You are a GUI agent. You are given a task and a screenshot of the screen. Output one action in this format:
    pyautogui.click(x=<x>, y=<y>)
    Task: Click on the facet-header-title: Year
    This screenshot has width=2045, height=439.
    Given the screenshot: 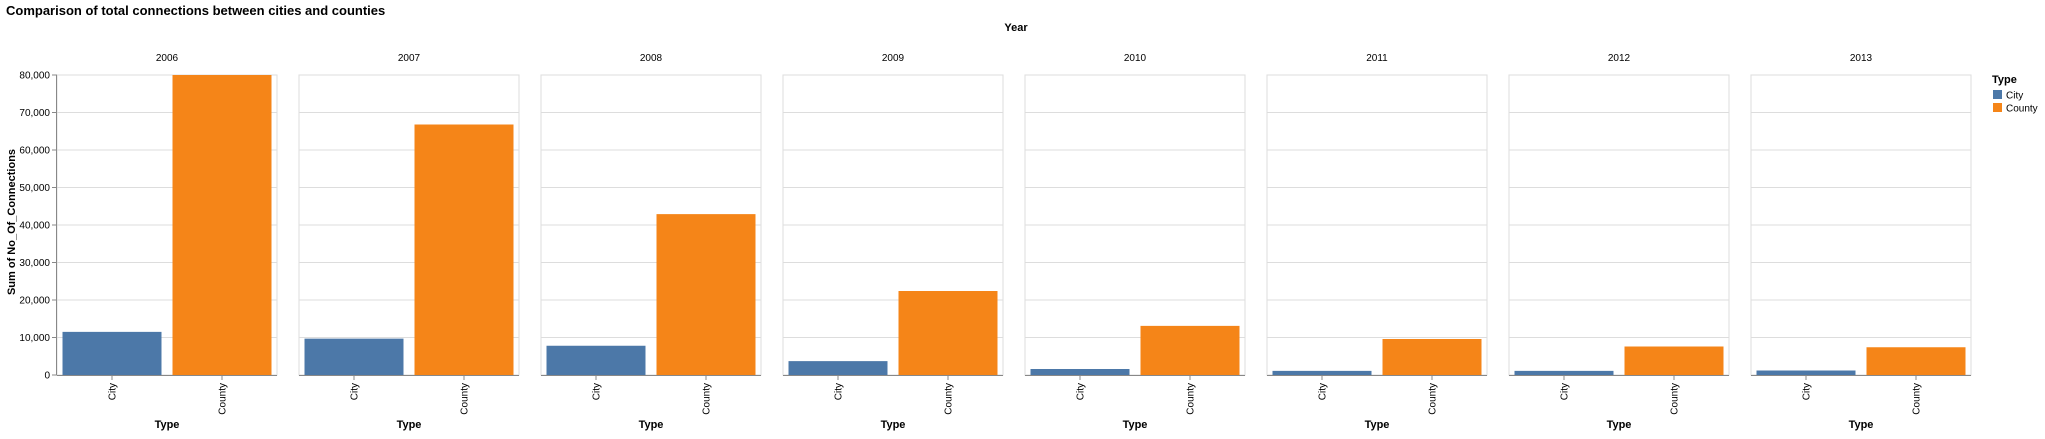 What is the action you would take?
    pyautogui.click(x=1016, y=28)
    